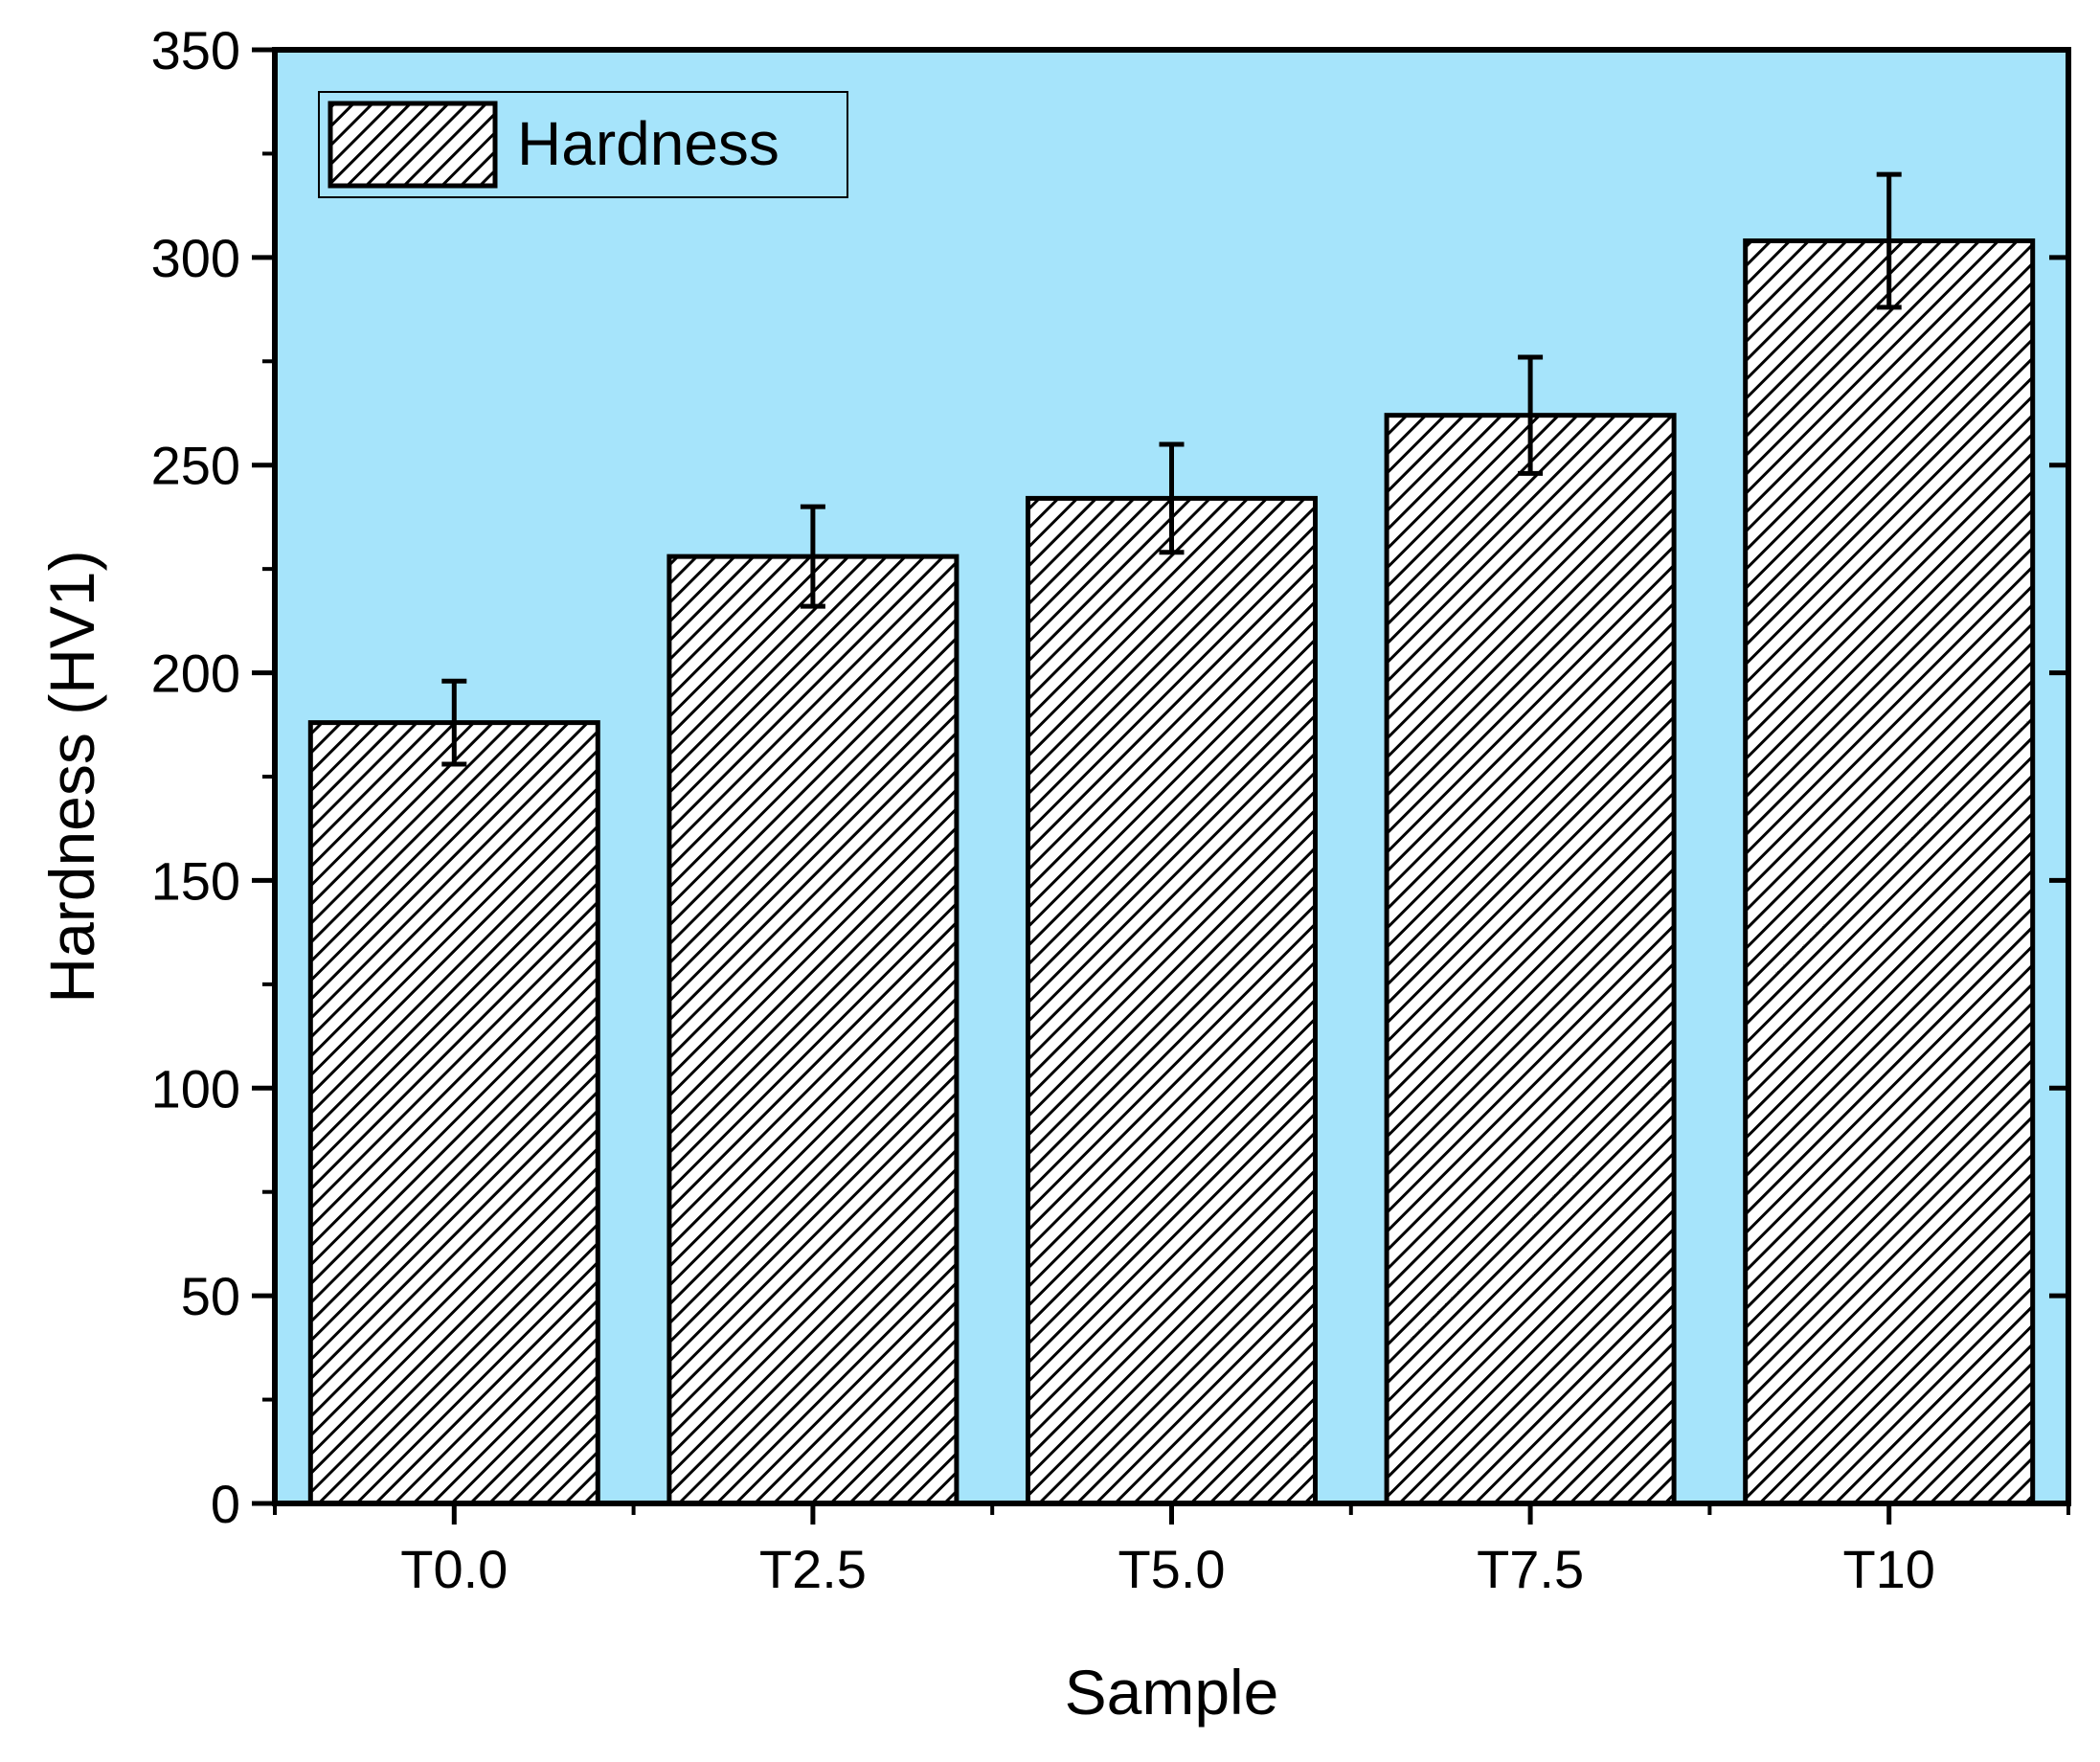 This screenshot has width=2100, height=1762. What do you see at coordinates (1171, 1569) in the screenshot?
I see `x-tick-label: T5.0` at bounding box center [1171, 1569].